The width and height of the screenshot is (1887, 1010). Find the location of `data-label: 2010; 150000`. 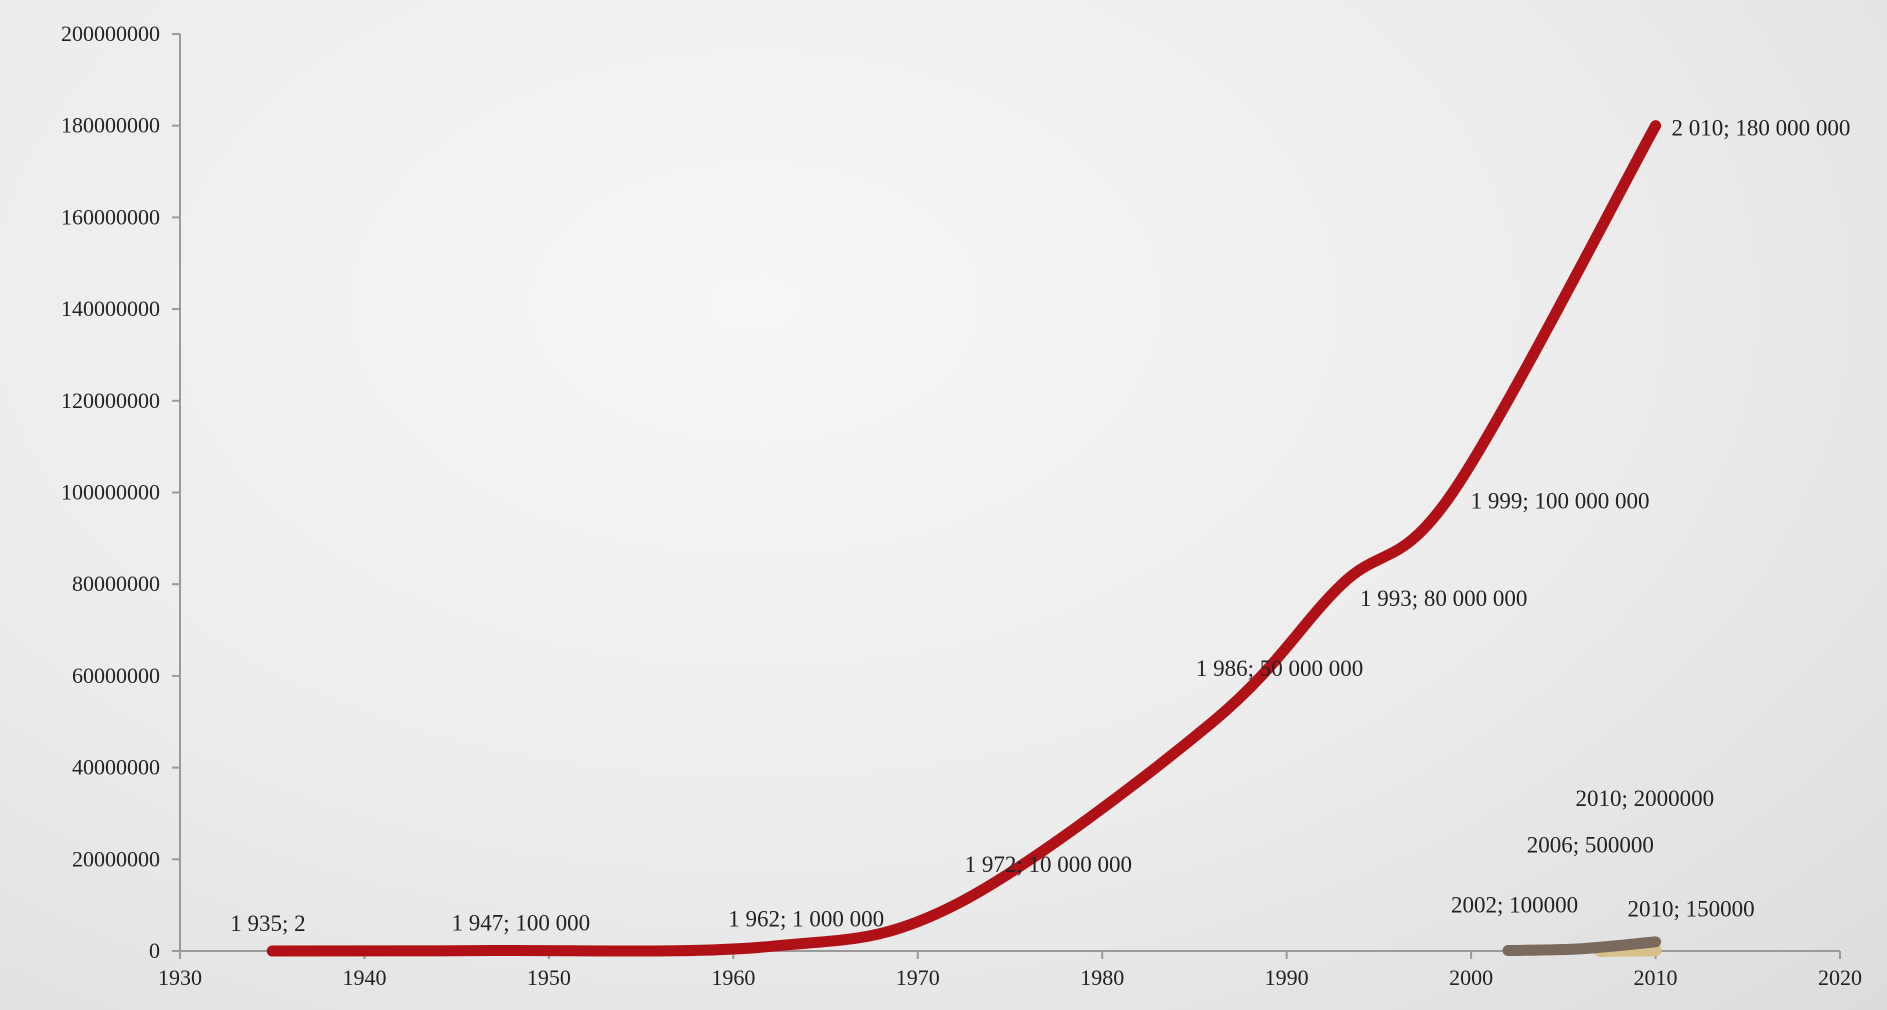

data-label: 2010; 150000 is located at coordinates (1691, 908).